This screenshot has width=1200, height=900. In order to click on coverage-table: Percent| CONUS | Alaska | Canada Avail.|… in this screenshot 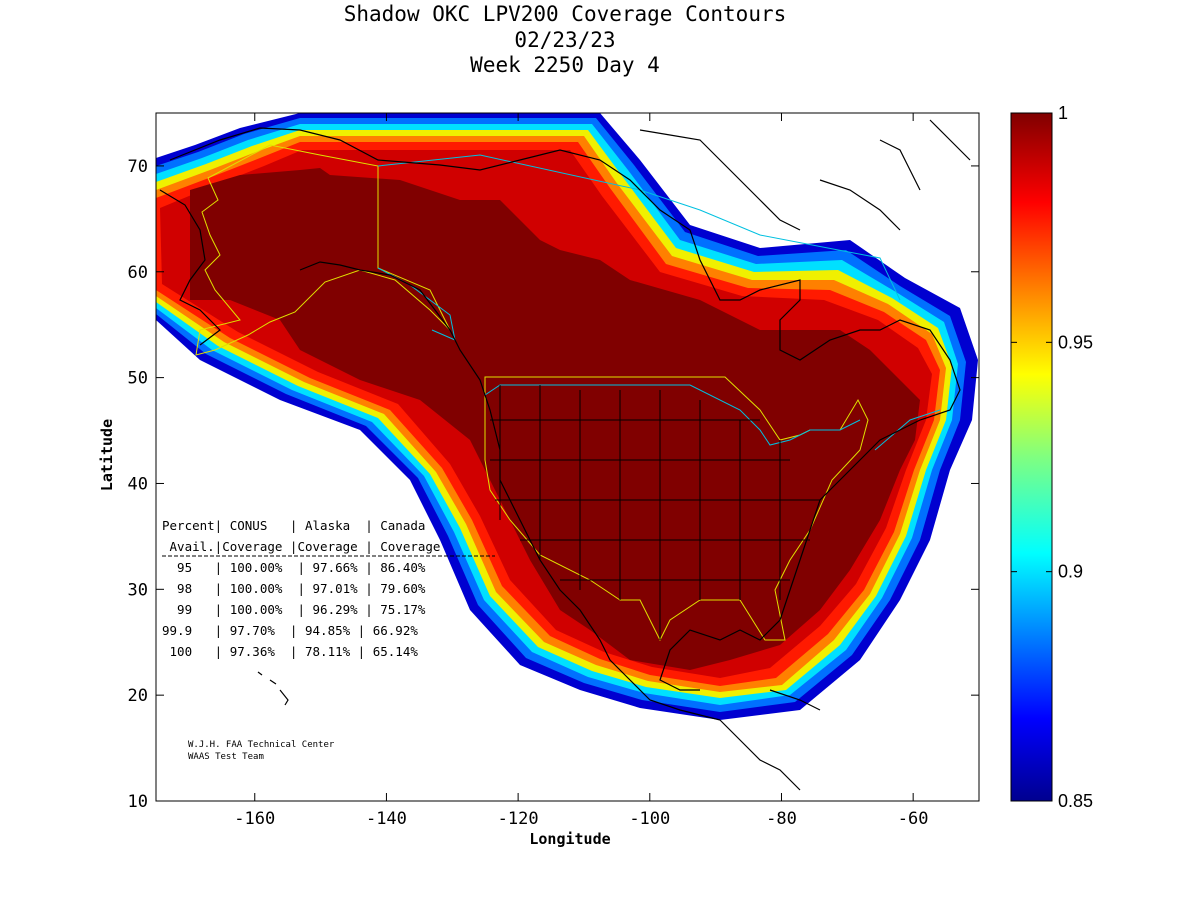, I will do `click(328, 588)`.